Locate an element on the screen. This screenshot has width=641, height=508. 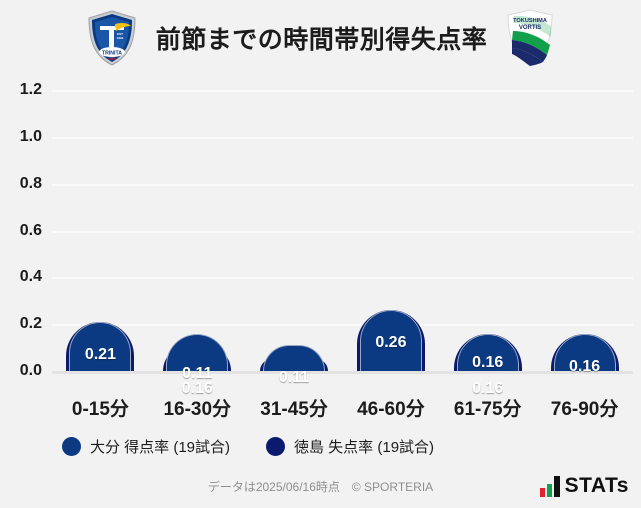
x-axis-tick-label: 61-75分 is located at coordinates (487, 409).